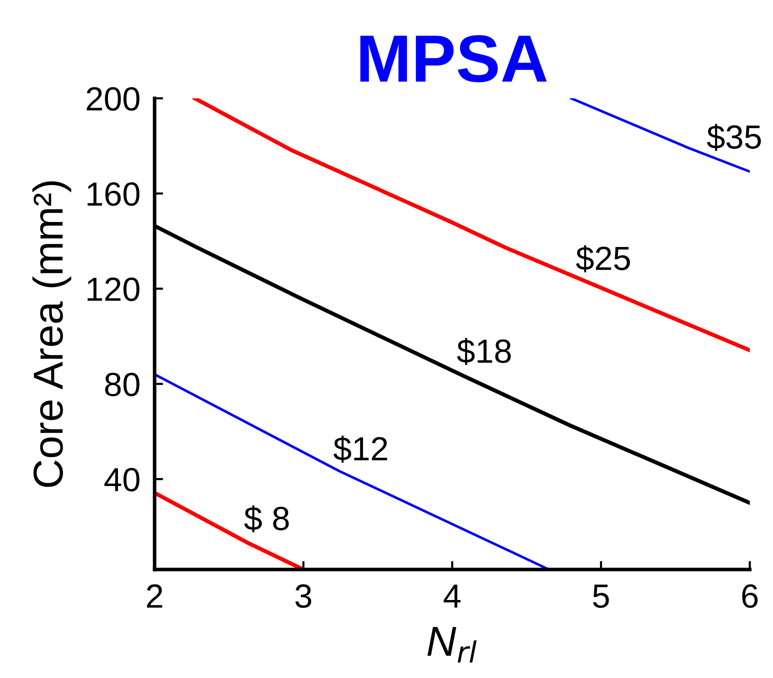 The image size is (773, 678). I want to click on y-tick-label: 160, so click(114, 194).